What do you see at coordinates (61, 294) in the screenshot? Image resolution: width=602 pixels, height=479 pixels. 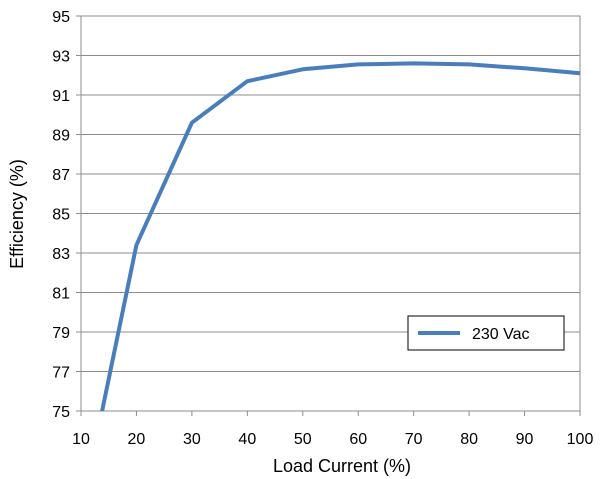 I see `y-tick-label: 81` at bounding box center [61, 294].